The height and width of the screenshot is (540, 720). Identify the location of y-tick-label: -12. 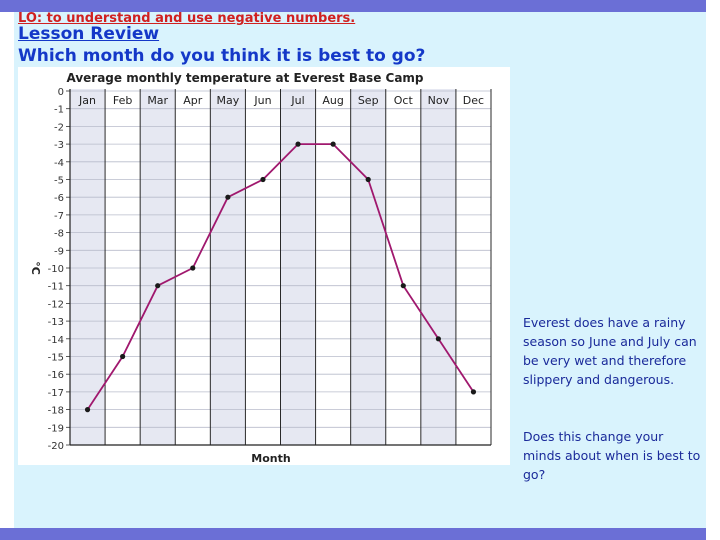
(56, 304).